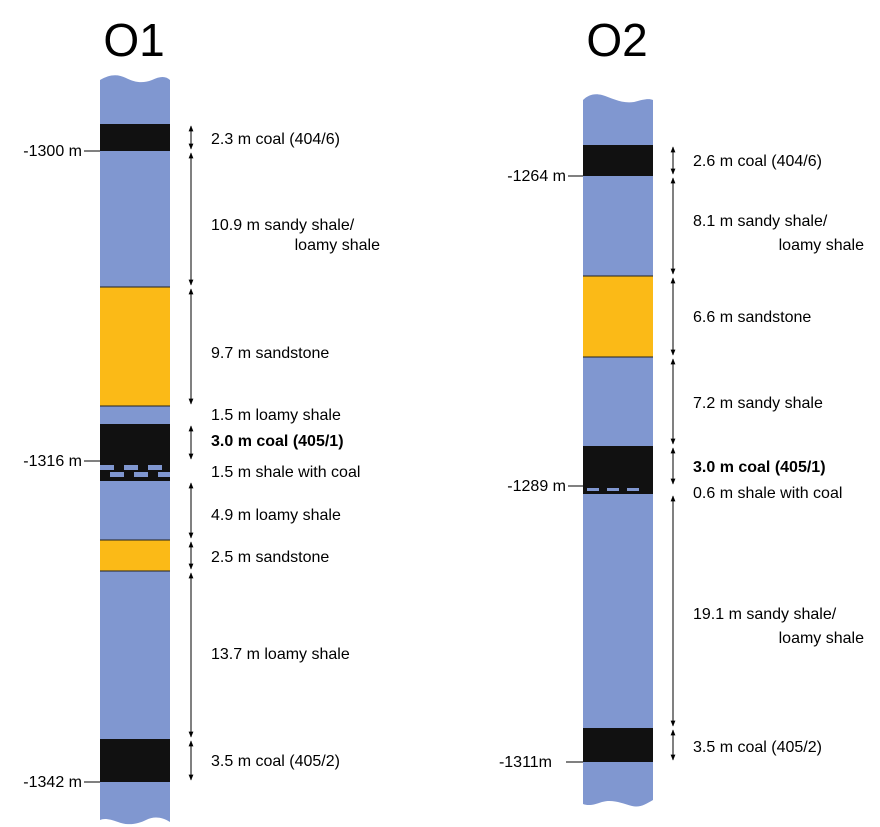 The image size is (880, 827). What do you see at coordinates (536, 486) in the screenshot?
I see `o2-depth-label-2: -1289 m` at bounding box center [536, 486].